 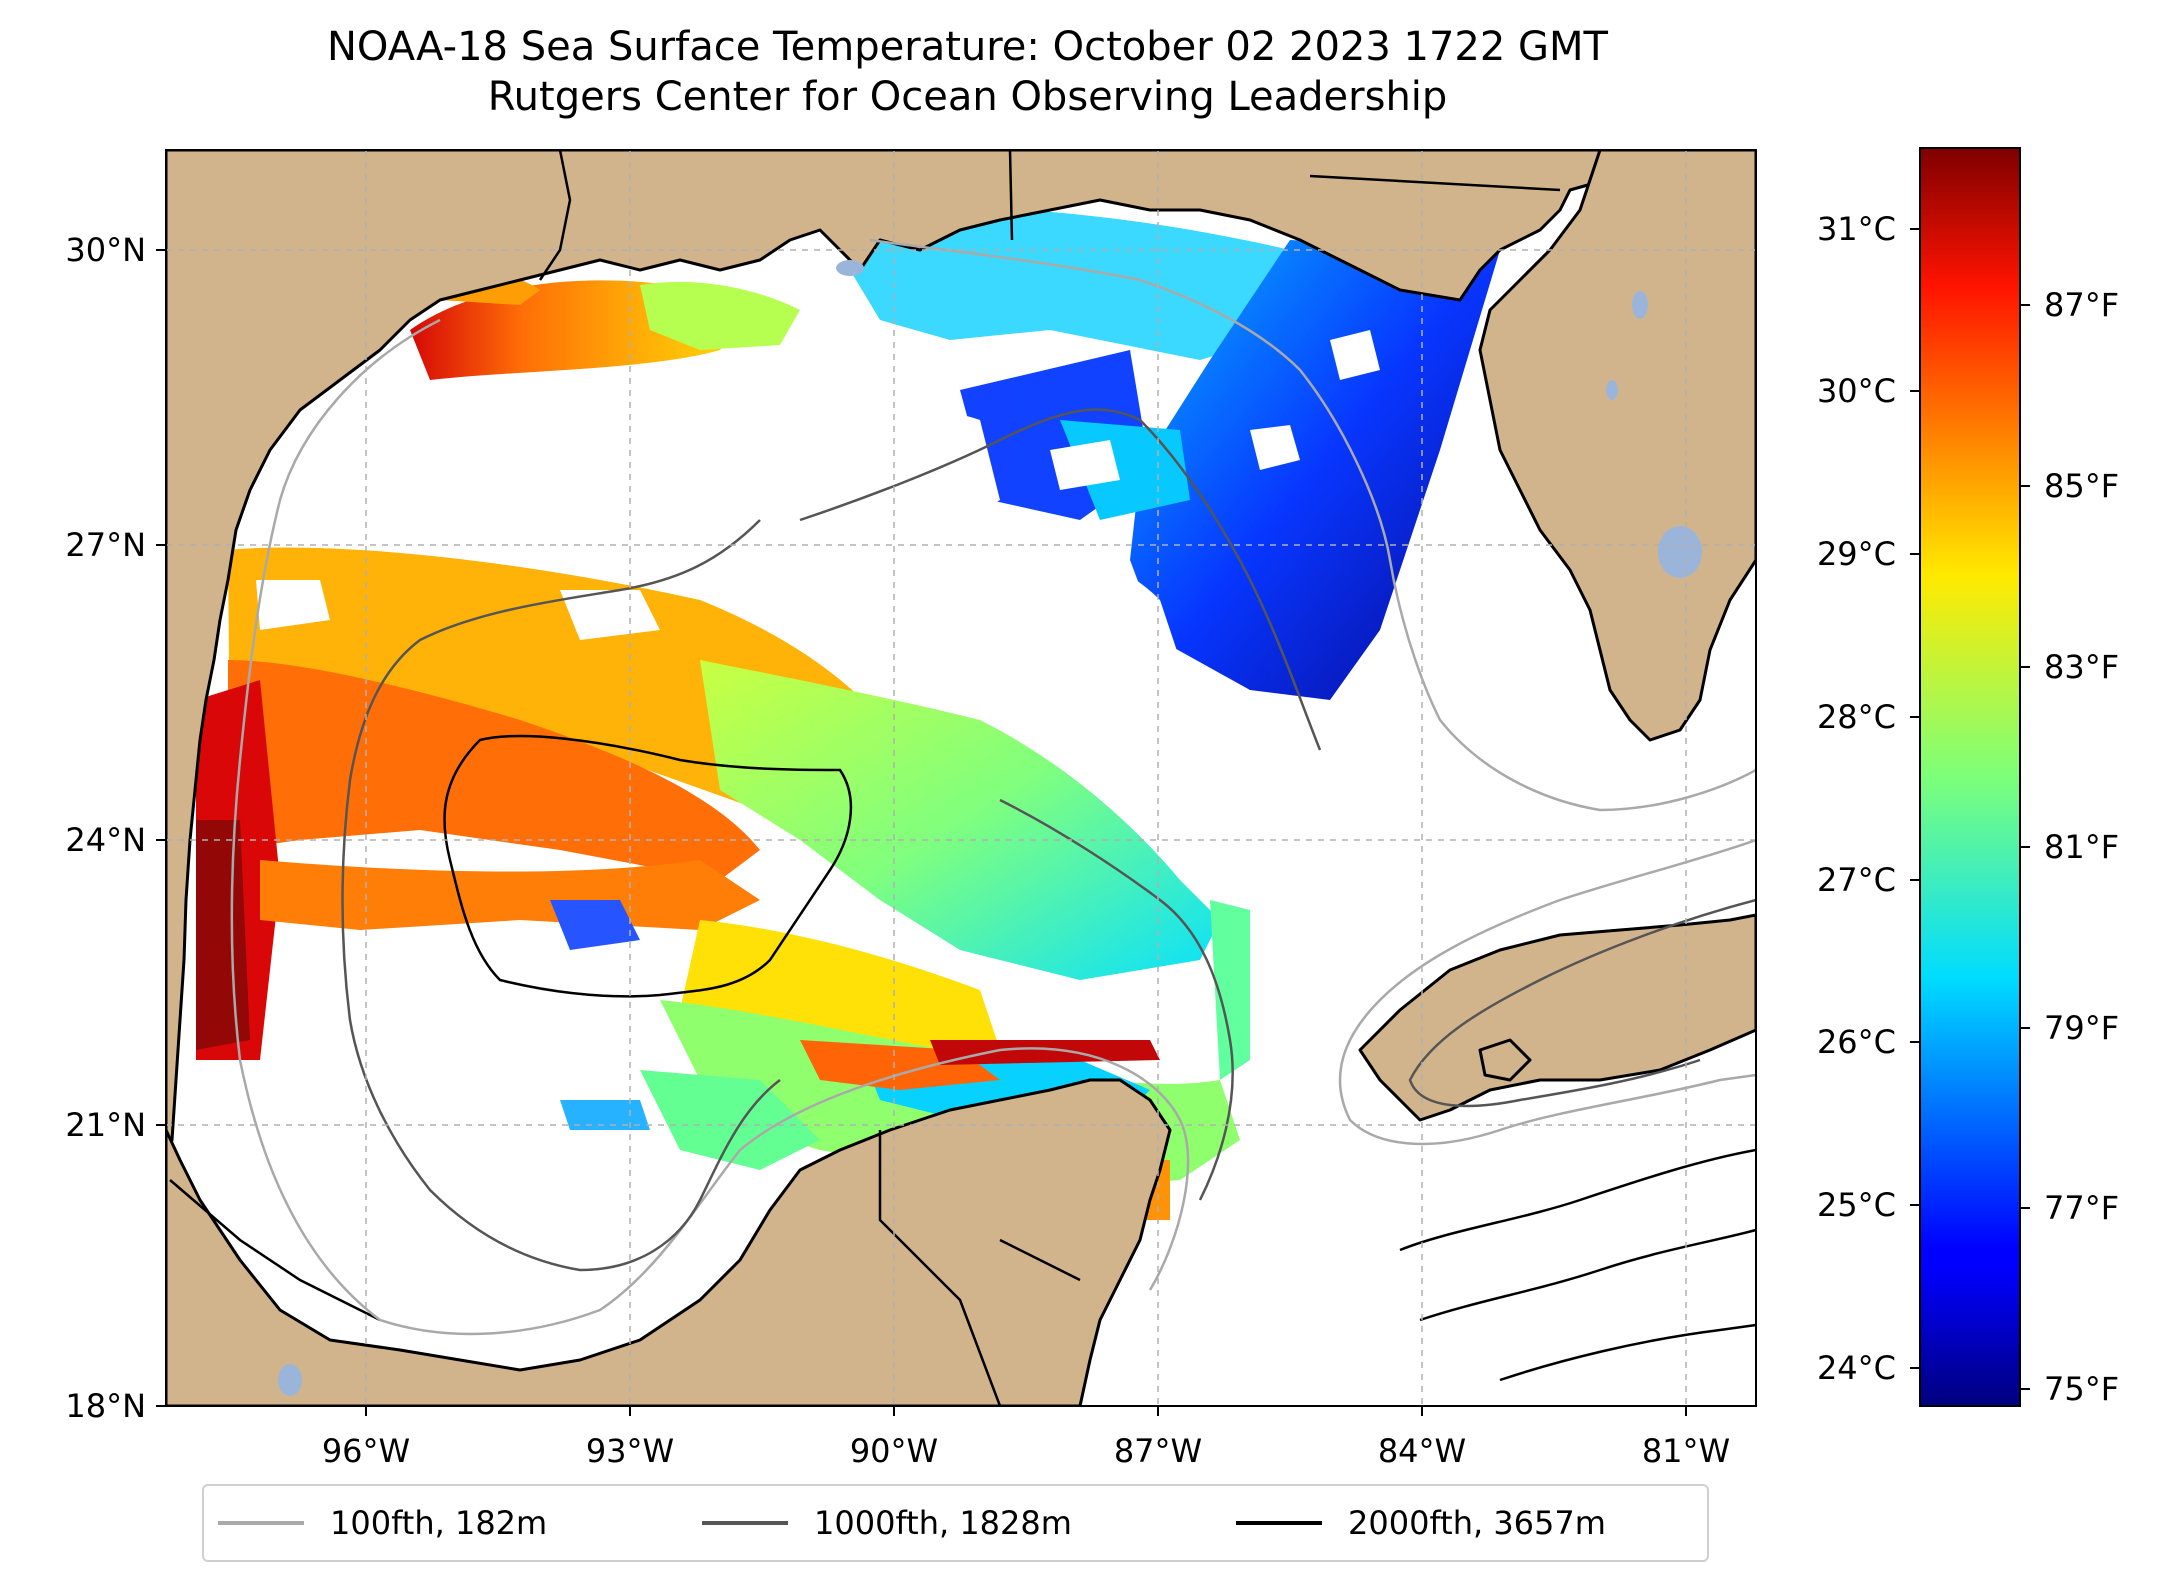 What do you see at coordinates (1856, 717) in the screenshot?
I see `celsius-label-28: 28°C` at bounding box center [1856, 717].